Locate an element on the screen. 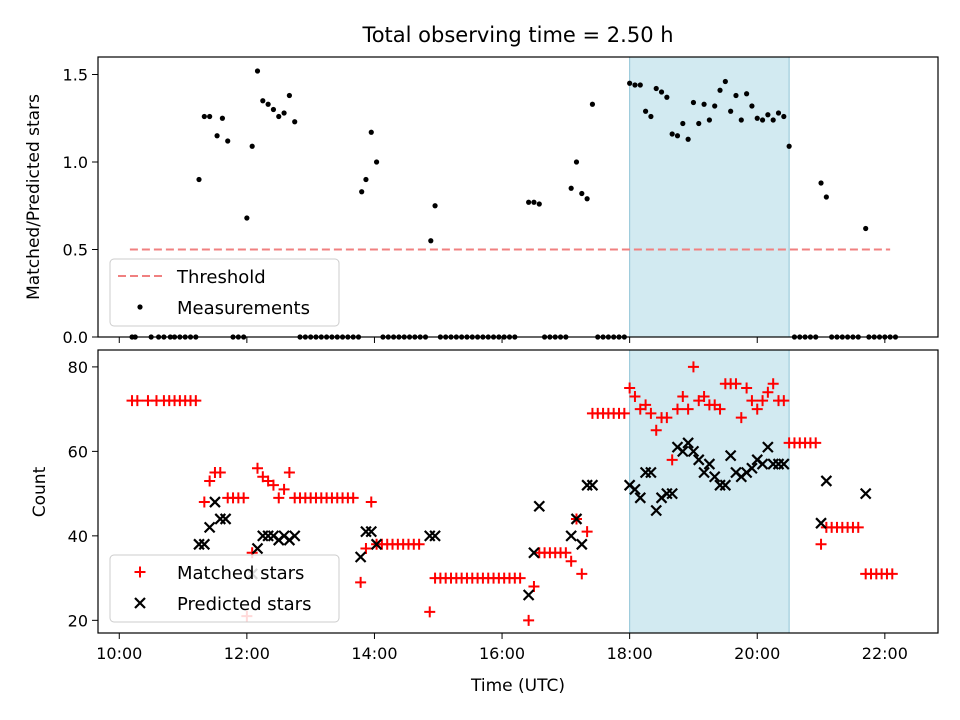 This screenshot has width=960, height=720. legend-label: Matched stars is located at coordinates (240, 573).